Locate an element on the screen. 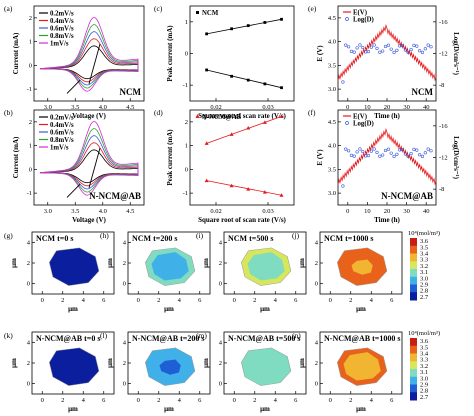 This screenshot has height=416, width=474. panel-a-frame is located at coordinates (89, 53).